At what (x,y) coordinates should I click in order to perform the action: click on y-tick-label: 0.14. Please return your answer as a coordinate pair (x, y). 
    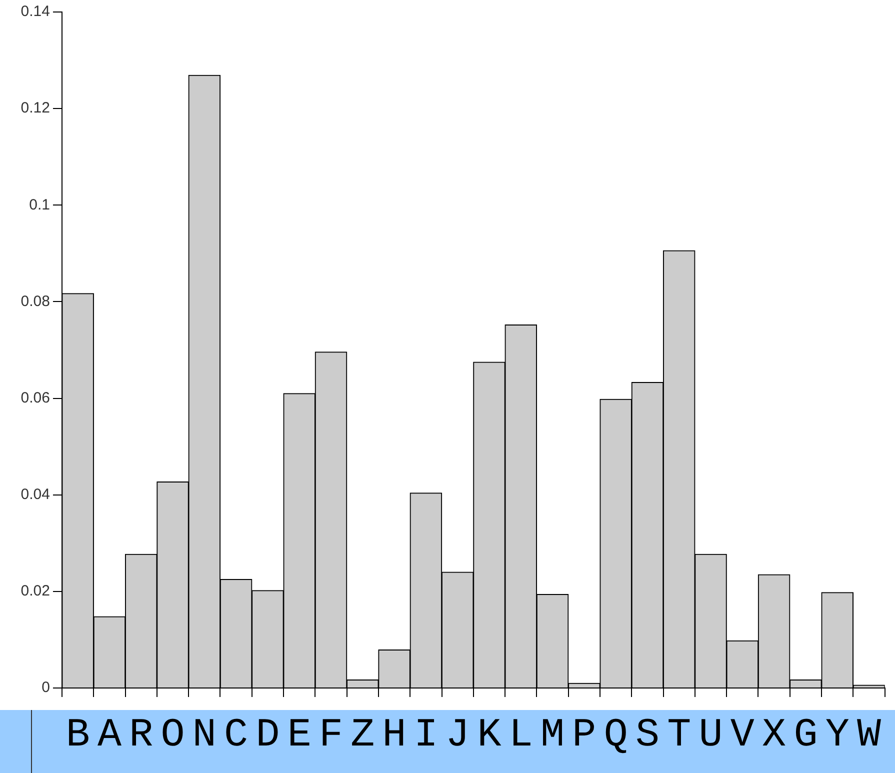
    Looking at the image, I should click on (35, 11).